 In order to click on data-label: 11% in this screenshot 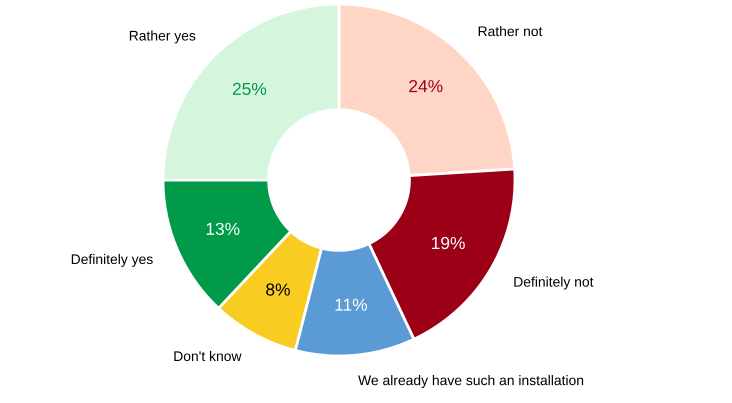, I will do `click(352, 304)`.